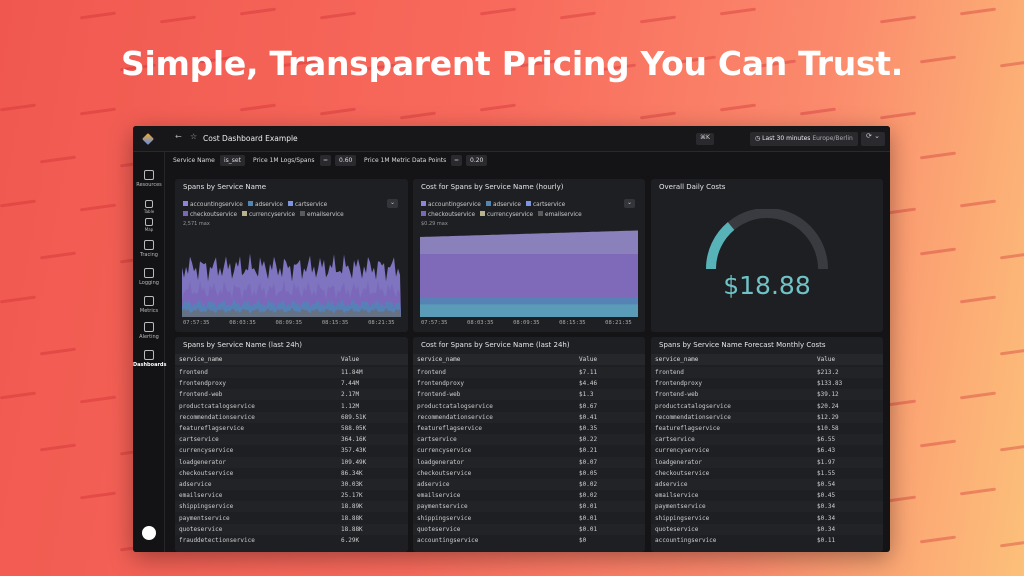 This screenshot has width=1024, height=576. I want to click on x-tick-label: 07:57:35, so click(196, 323).